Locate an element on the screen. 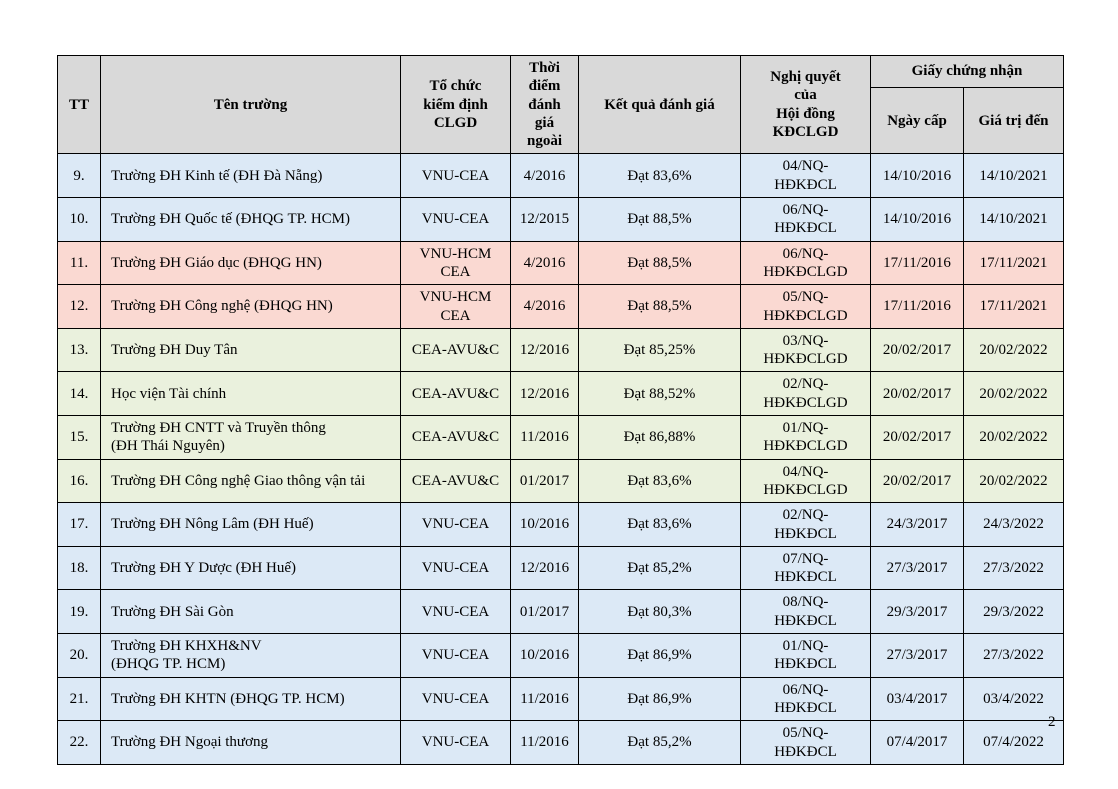 This screenshot has width=1118, height=789. cell-school-name: Trường ĐH Nông Lâm (ĐH Huế) is located at coordinates (250, 524).